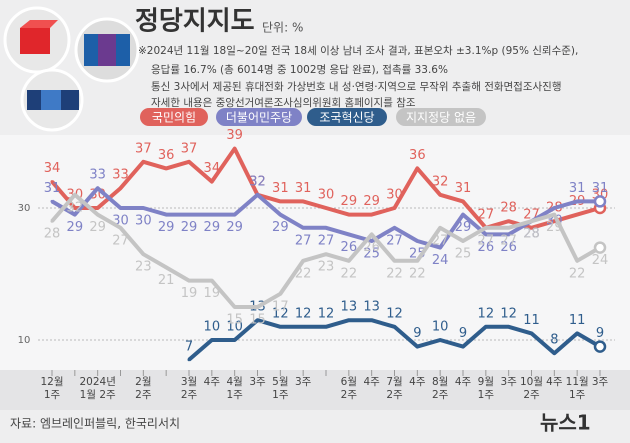  I want to click on legend-label: 더불어민주당, so click(259, 118).